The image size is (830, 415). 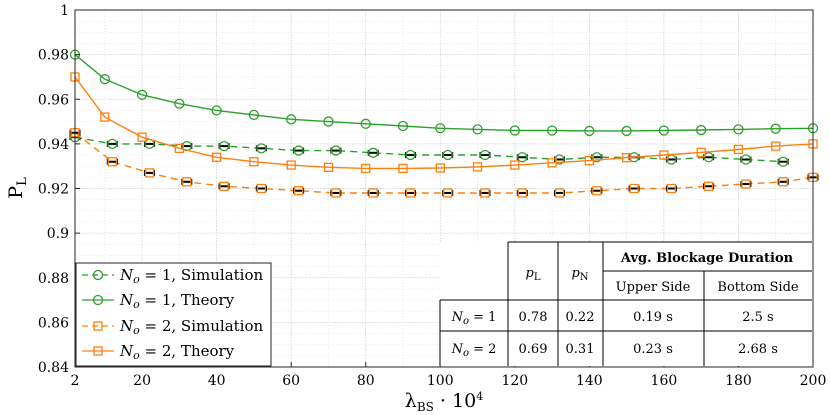 I want to click on table-group-header: Avg. Blockage Duration, so click(x=707, y=258).